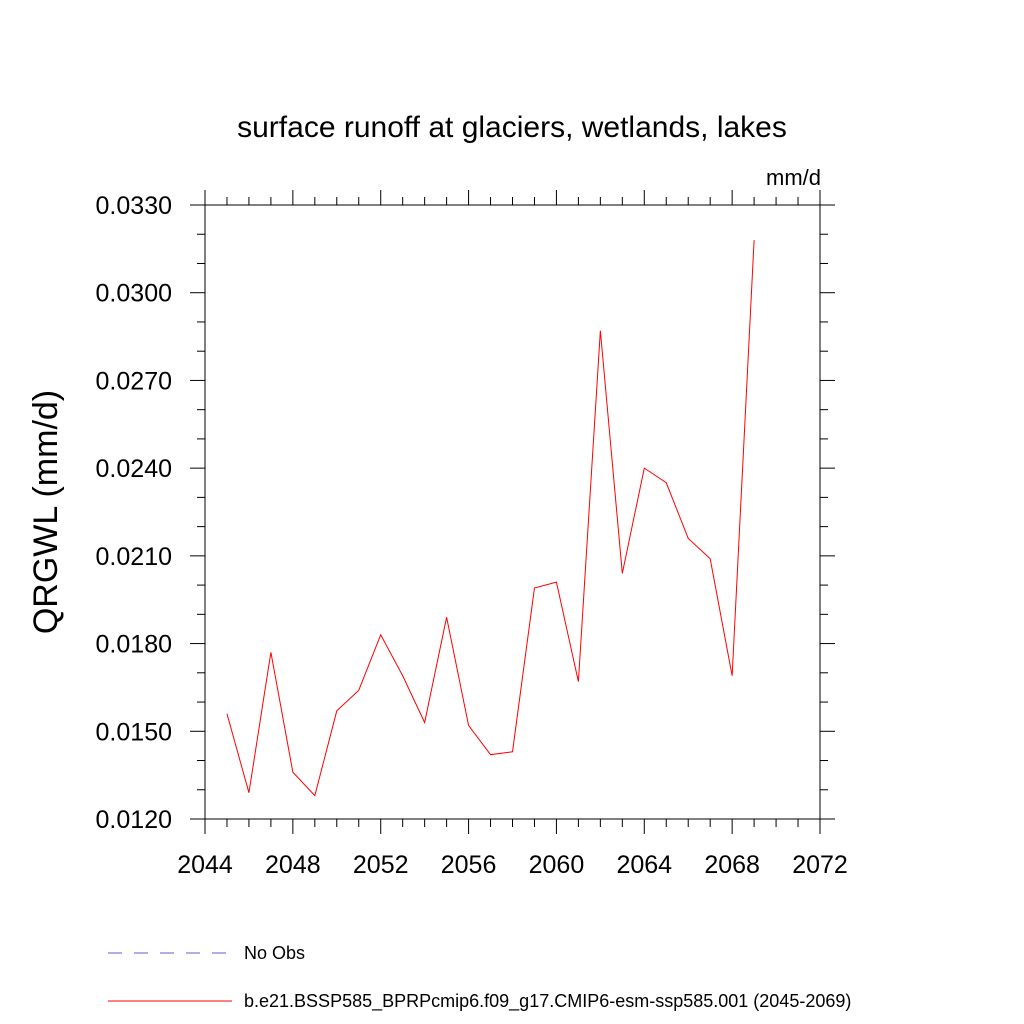  I want to click on x-tick-label: 2052, so click(381, 865).